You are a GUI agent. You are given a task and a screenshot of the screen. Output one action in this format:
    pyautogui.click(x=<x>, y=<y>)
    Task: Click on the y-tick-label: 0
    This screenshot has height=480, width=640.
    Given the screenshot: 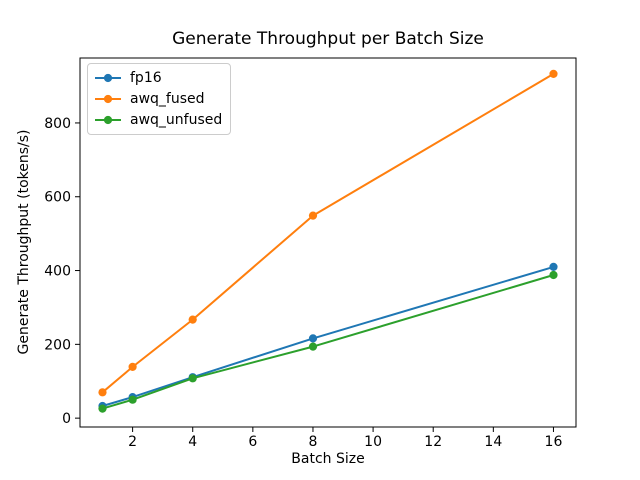 What is the action you would take?
    pyautogui.click(x=66, y=419)
    